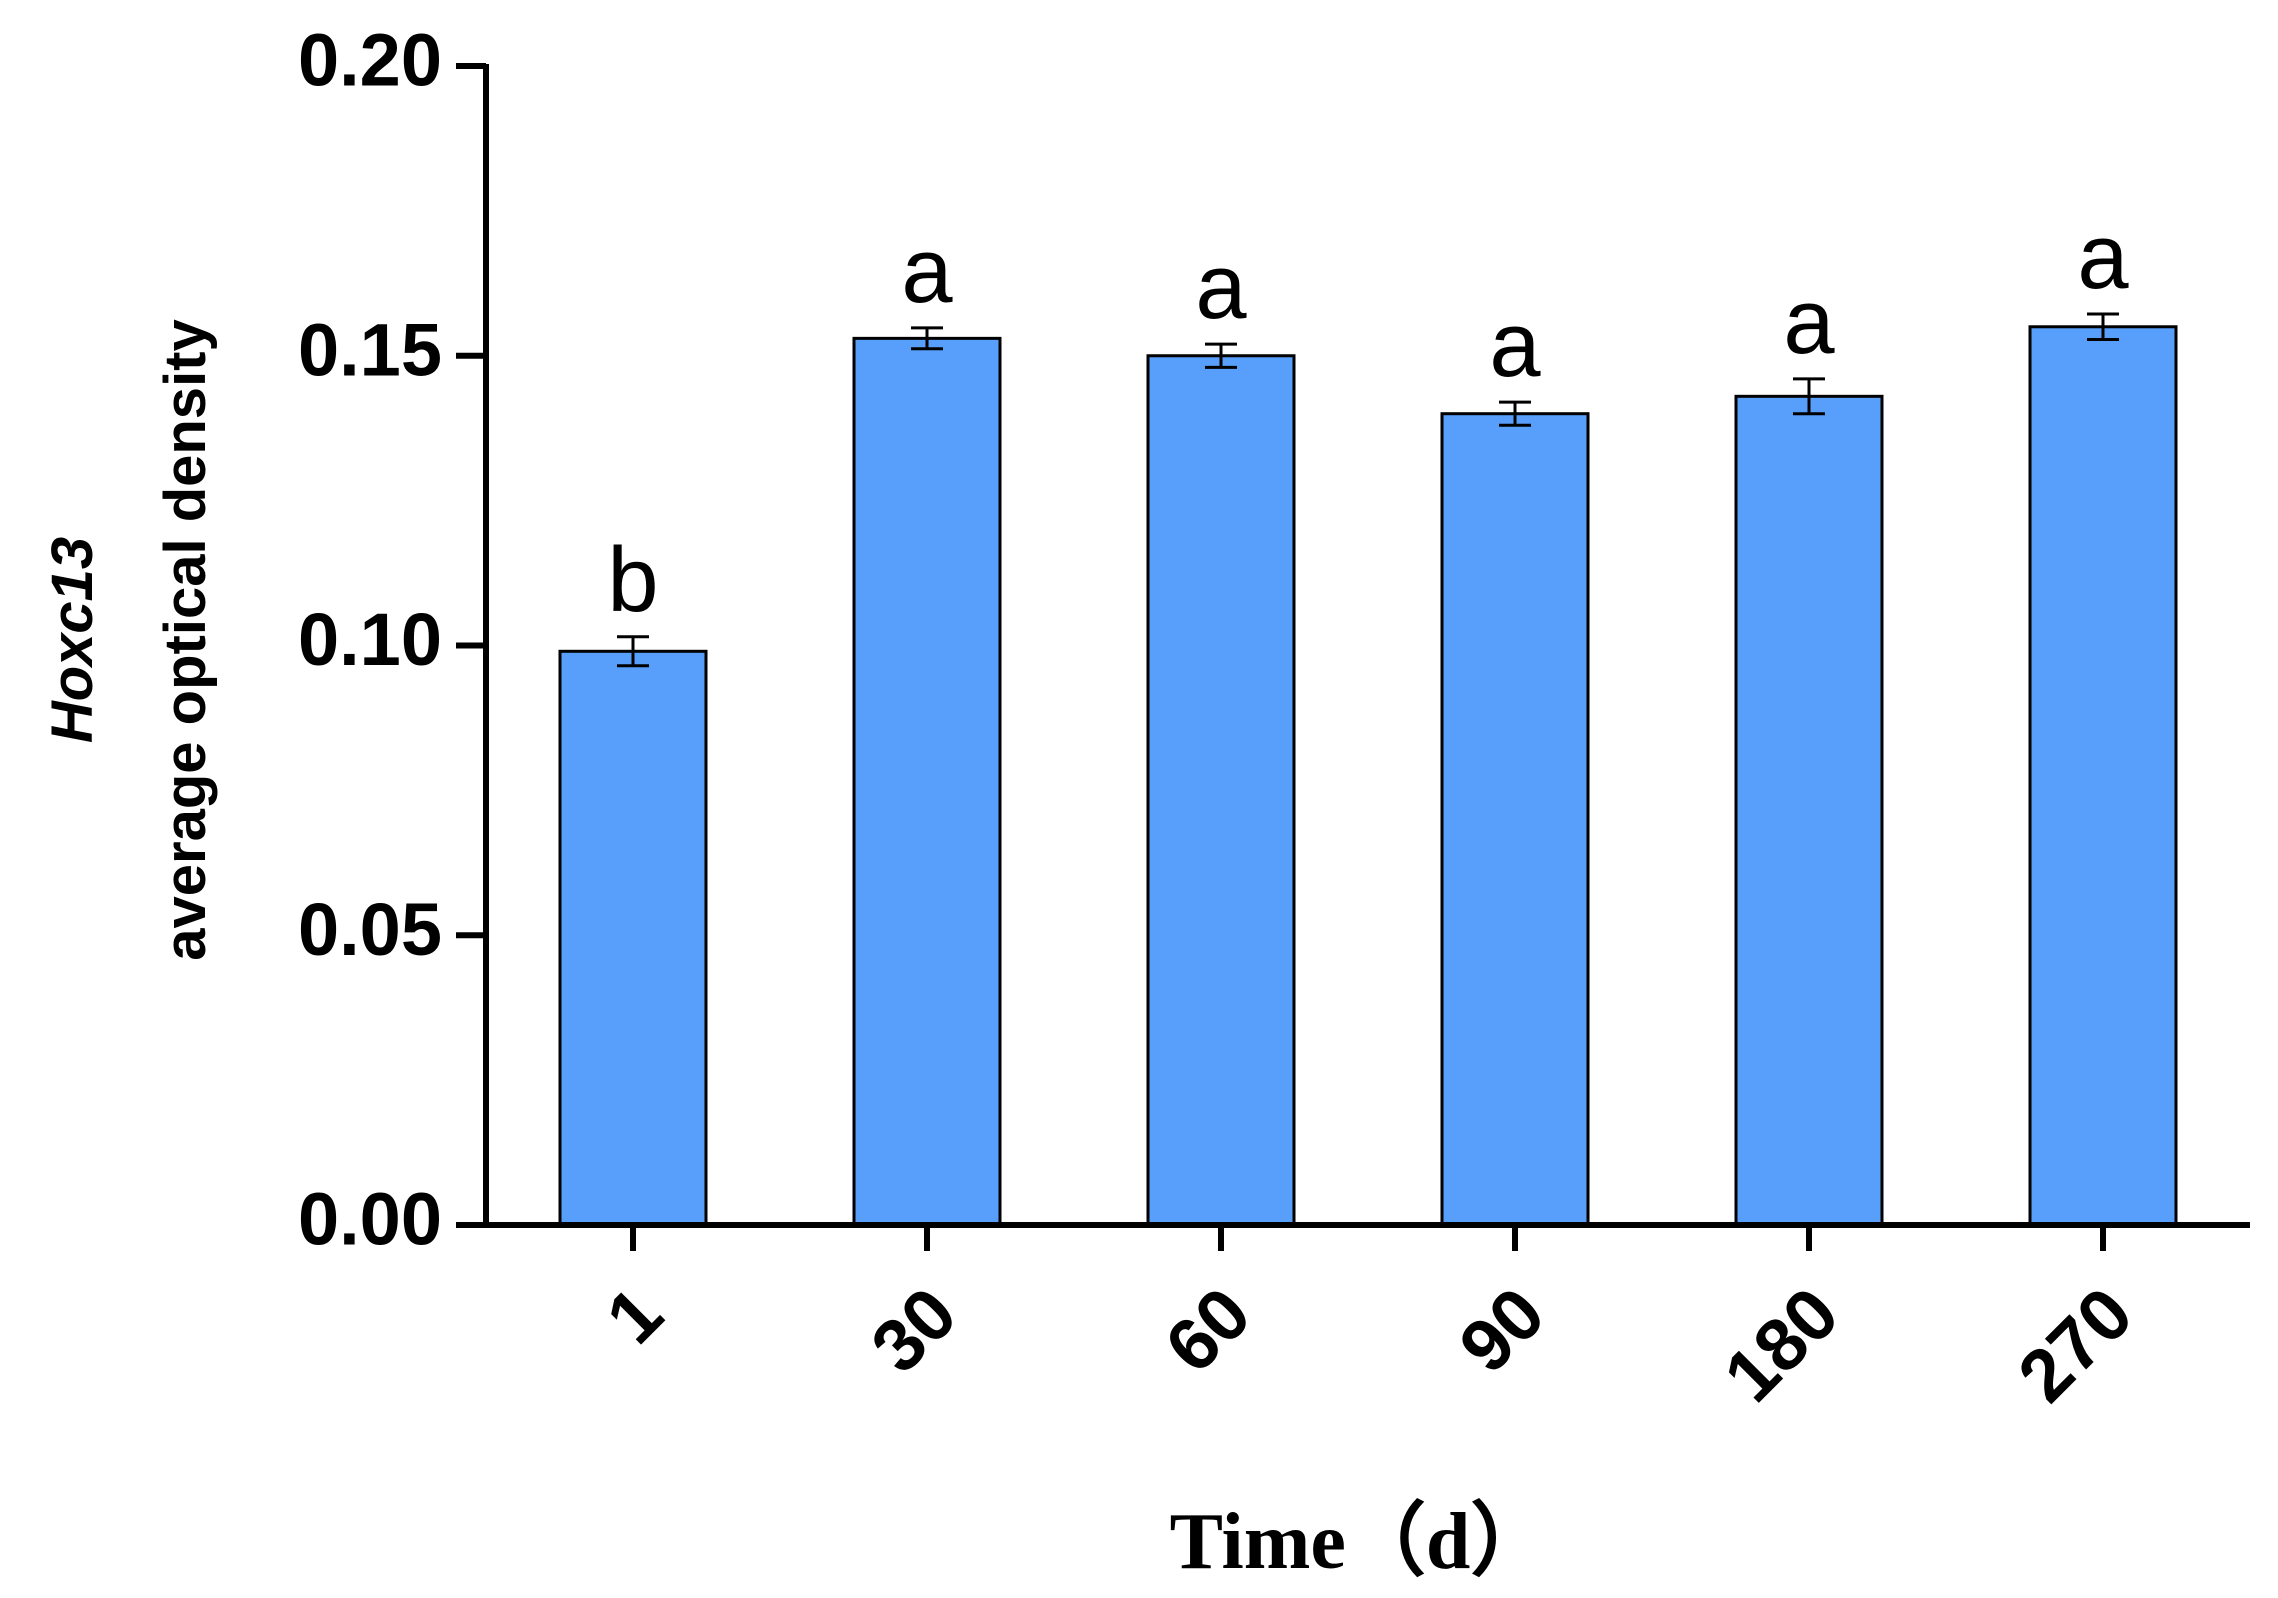 The width and height of the screenshot is (2278, 1598). Describe the element at coordinates (2103, 257) in the screenshot. I see `significance-label-270: a` at that location.